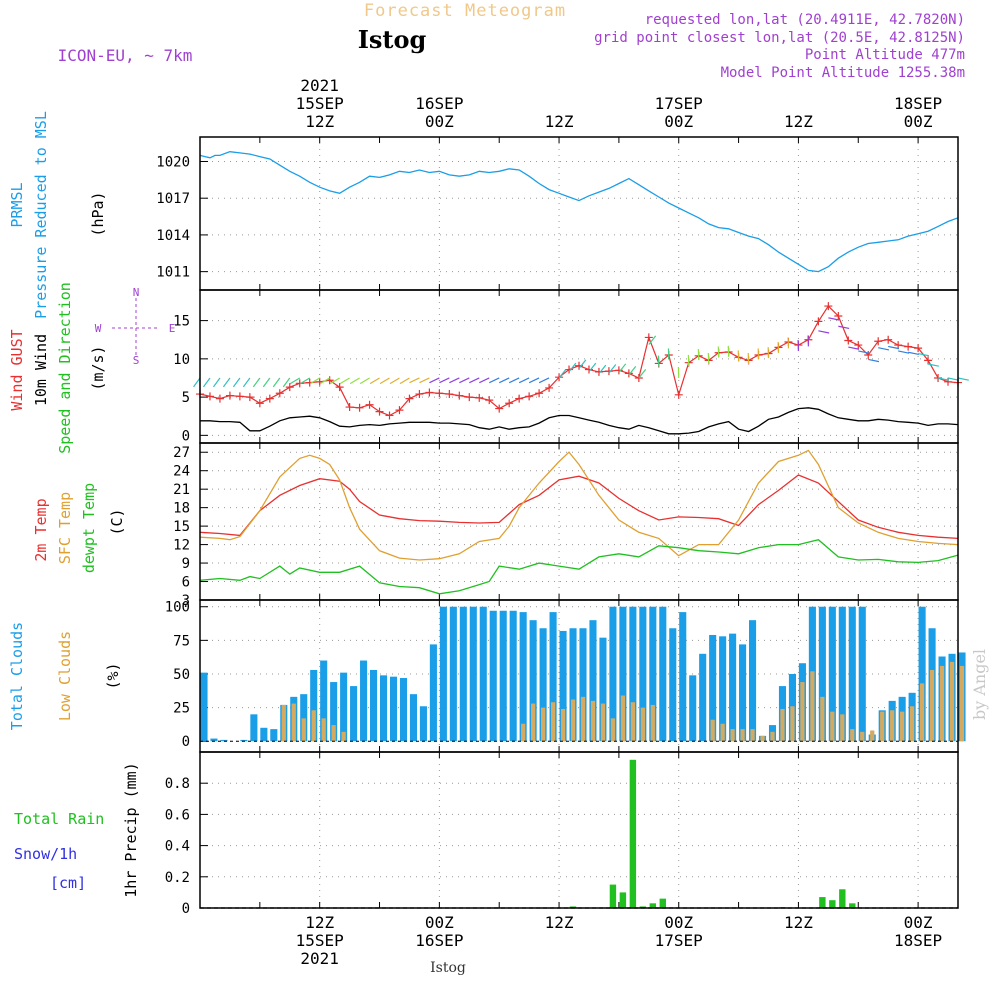 Image resolution: width=1000 pixels, height=1000 pixels. I want to click on bottom-date-label: 17SEP, so click(679, 940).